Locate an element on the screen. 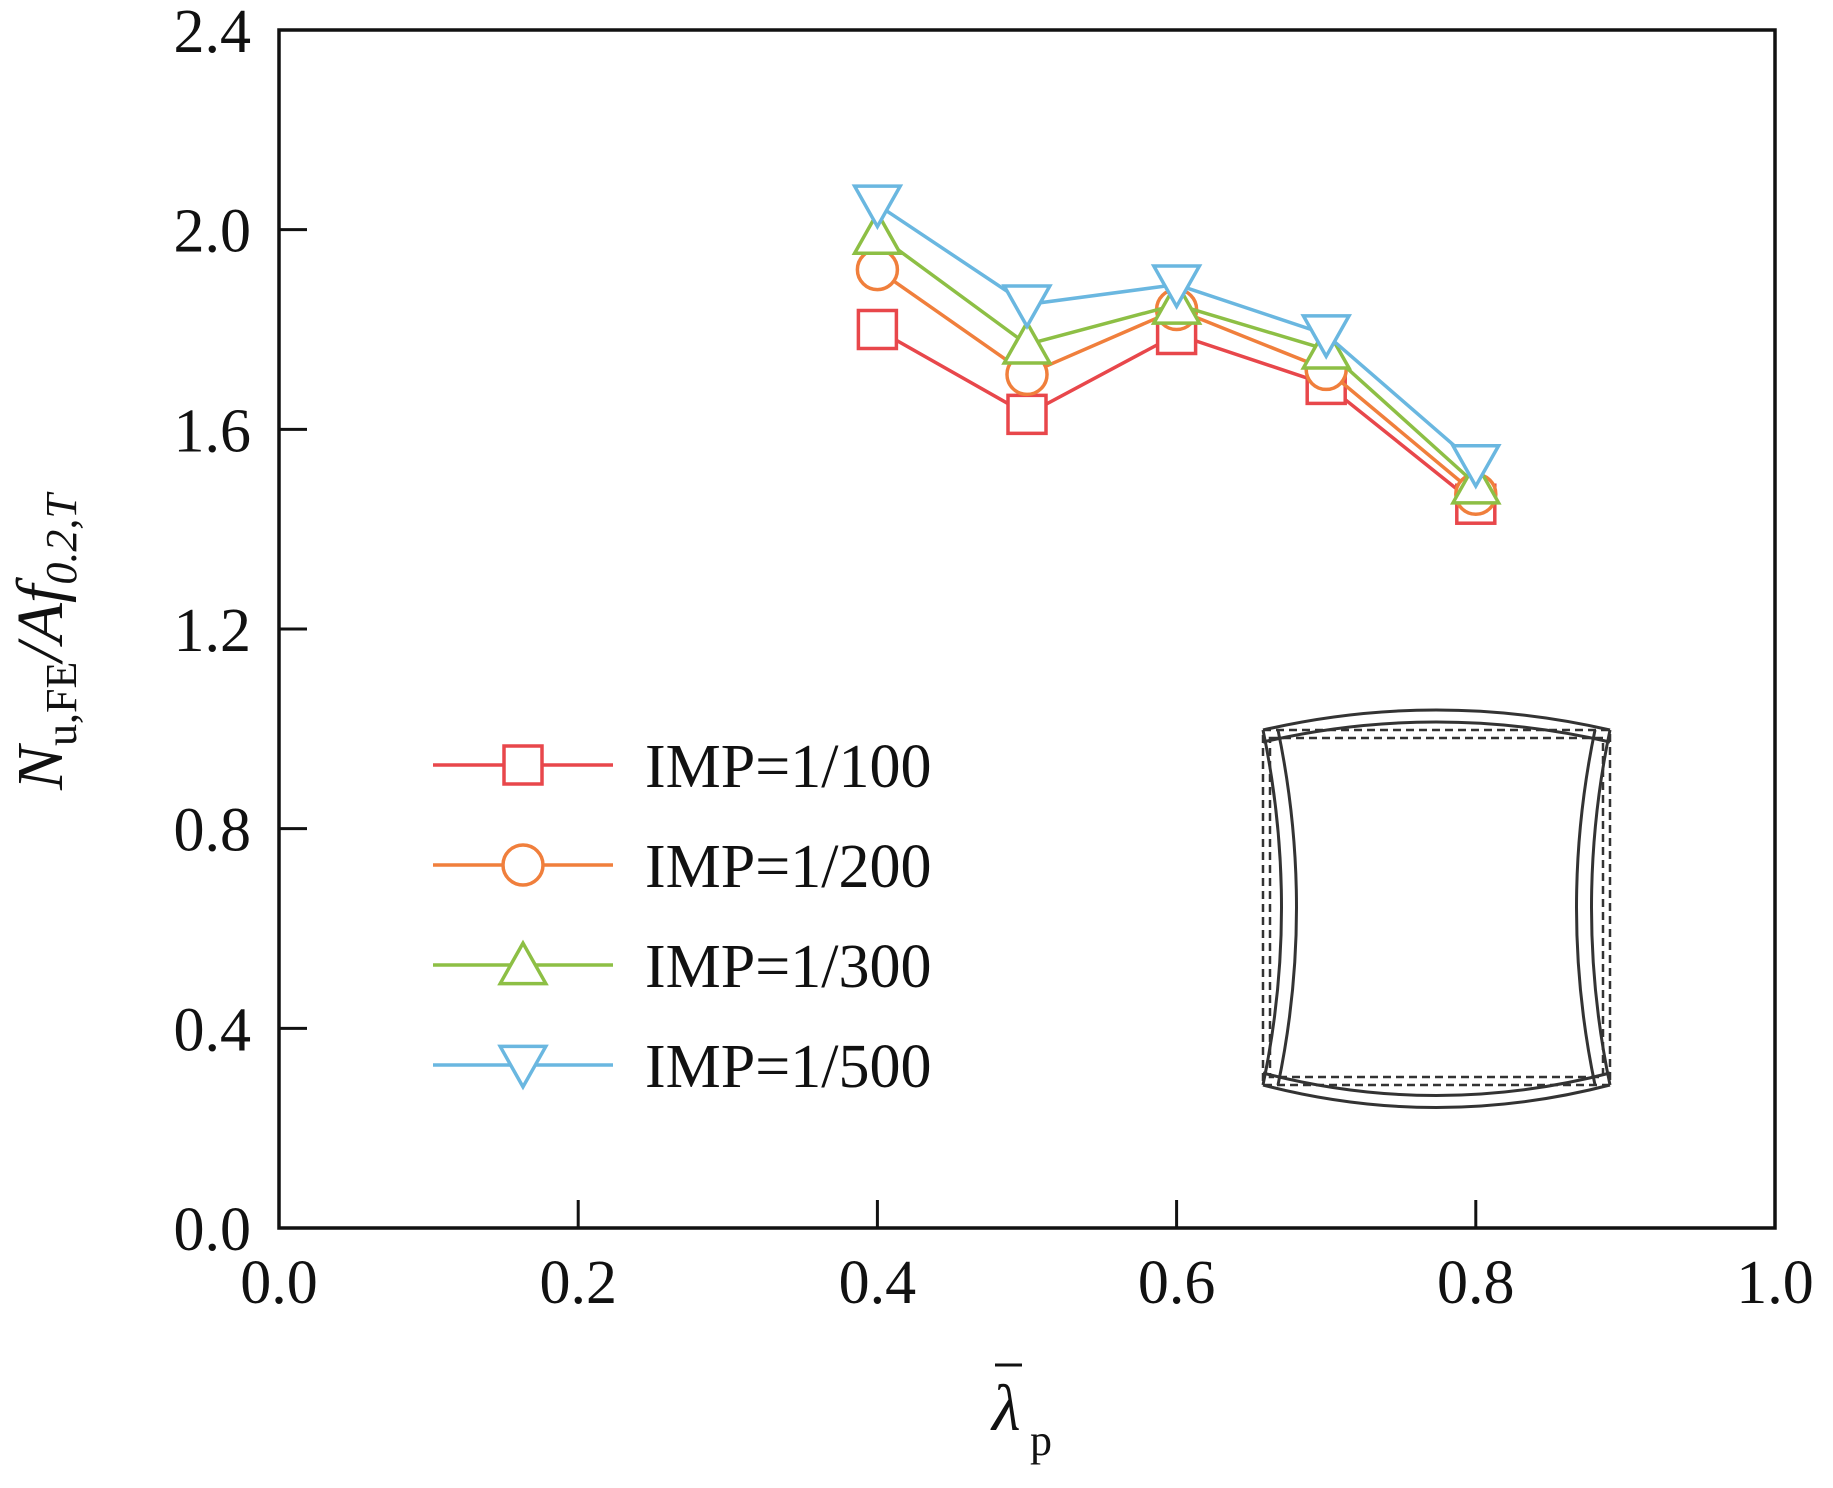 The height and width of the screenshot is (1488, 1833). y-tick-label: 1.6 is located at coordinates (213, 431).